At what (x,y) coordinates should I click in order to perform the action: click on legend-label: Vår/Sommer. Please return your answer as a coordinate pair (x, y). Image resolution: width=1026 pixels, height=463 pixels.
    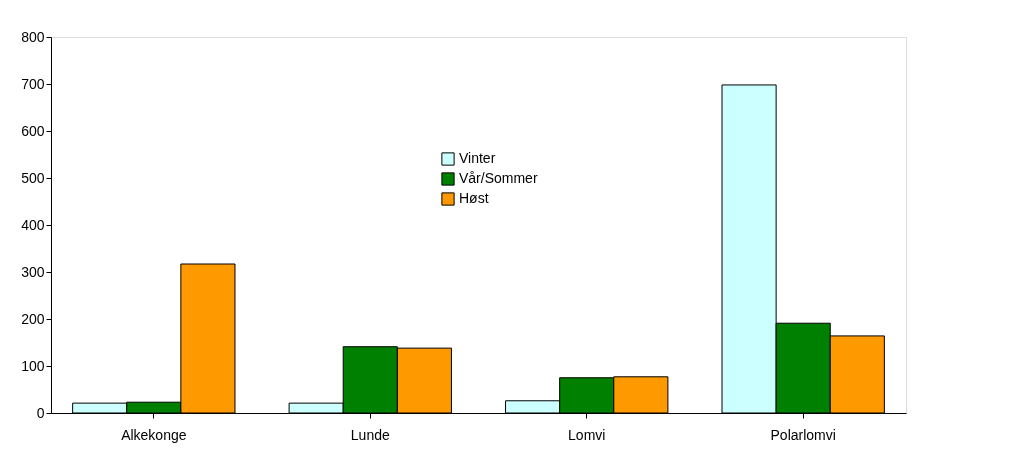
    Looking at the image, I should click on (498, 178).